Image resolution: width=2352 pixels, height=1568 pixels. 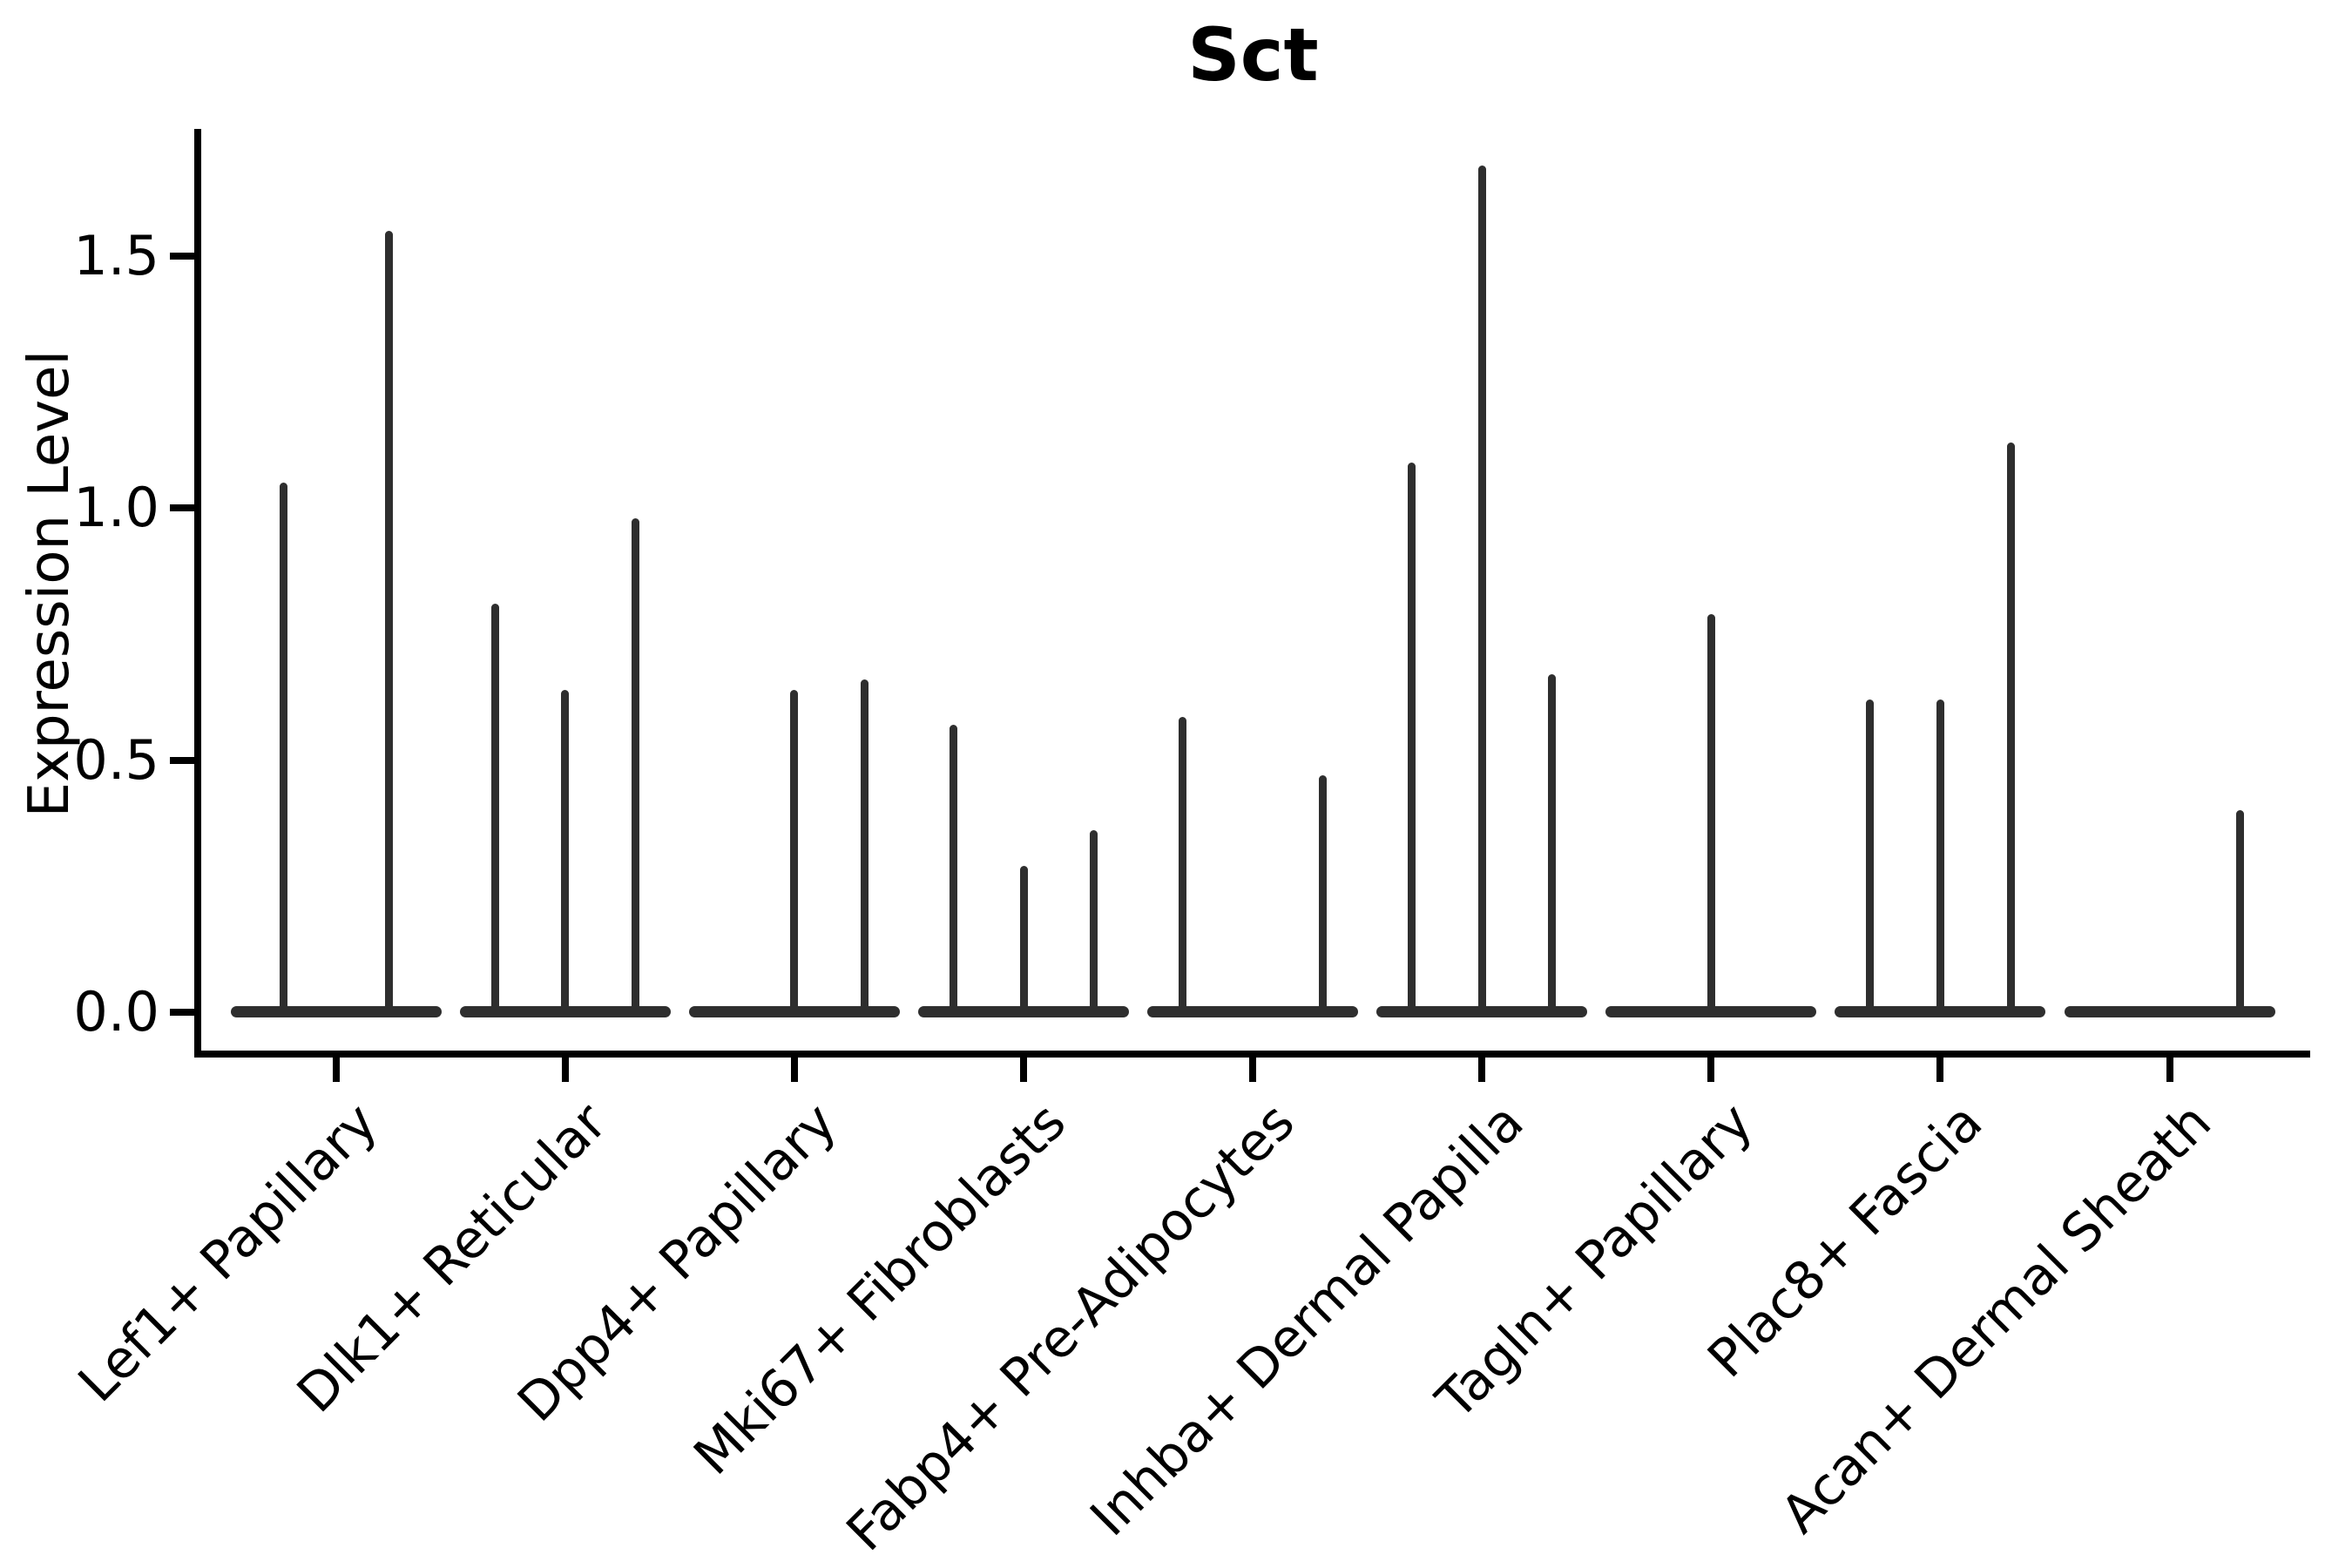 I want to click on y-tick-label: 0.0, so click(x=116, y=1012).